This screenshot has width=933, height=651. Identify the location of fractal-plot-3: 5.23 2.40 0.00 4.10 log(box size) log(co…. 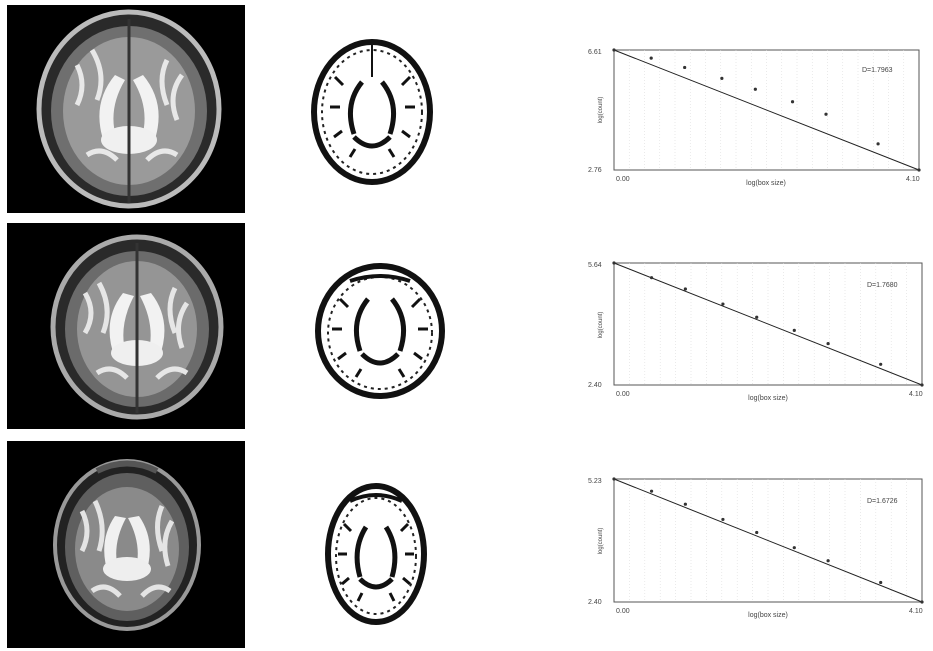
(756, 546).